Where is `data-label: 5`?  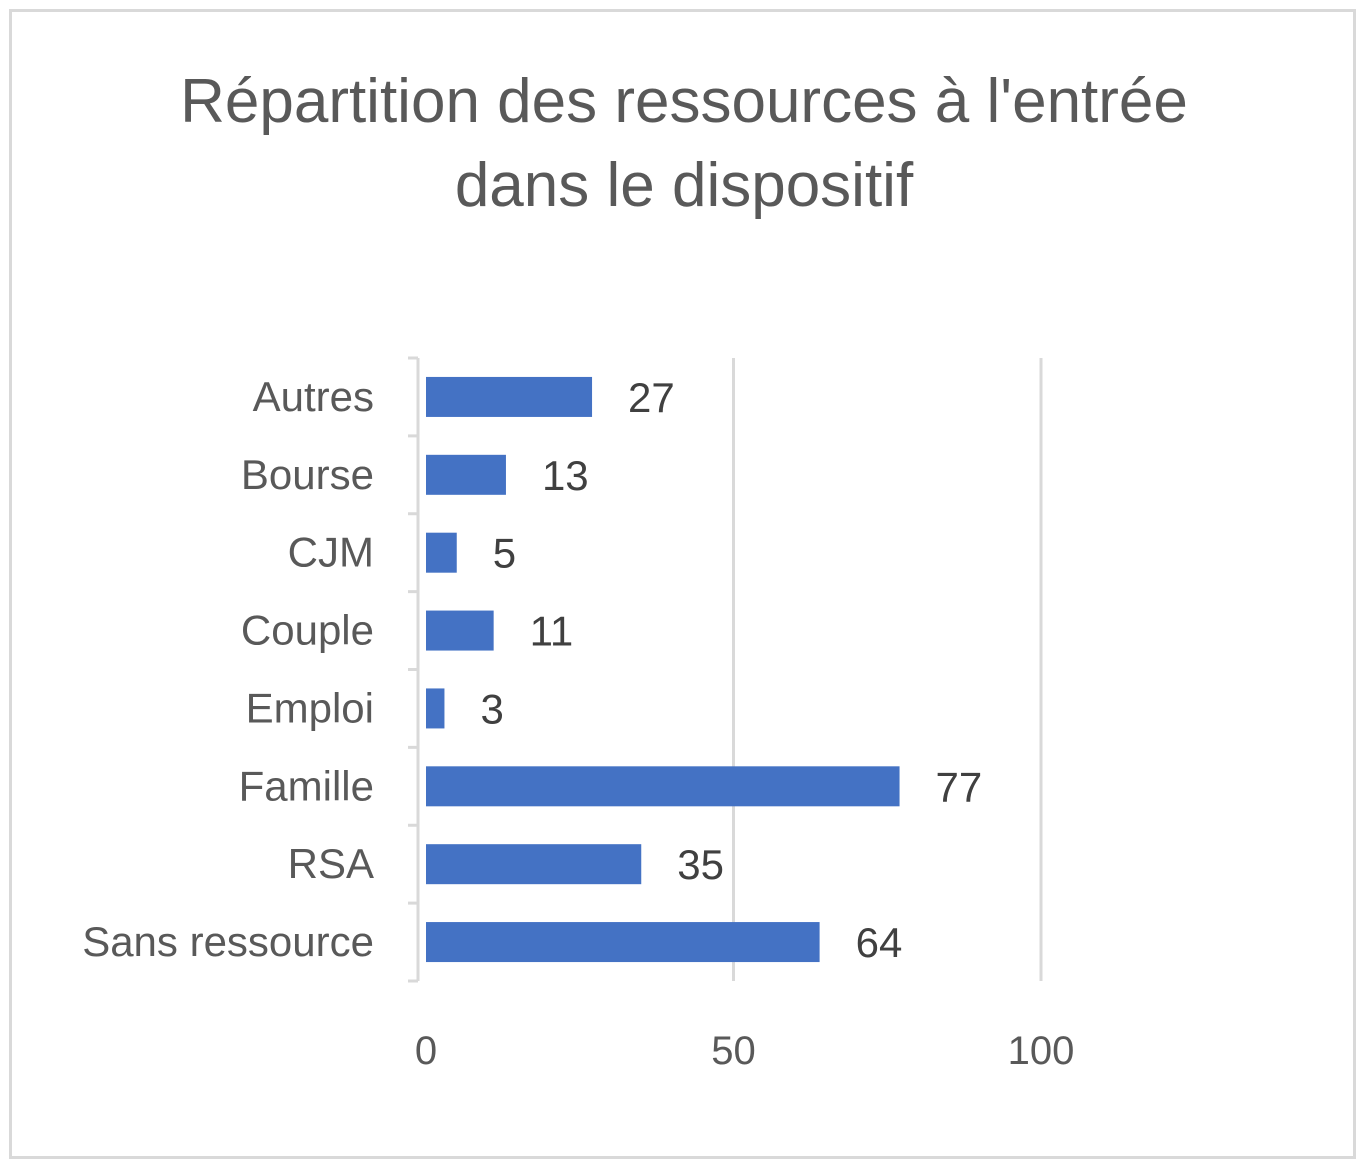
data-label: 5 is located at coordinates (504, 553).